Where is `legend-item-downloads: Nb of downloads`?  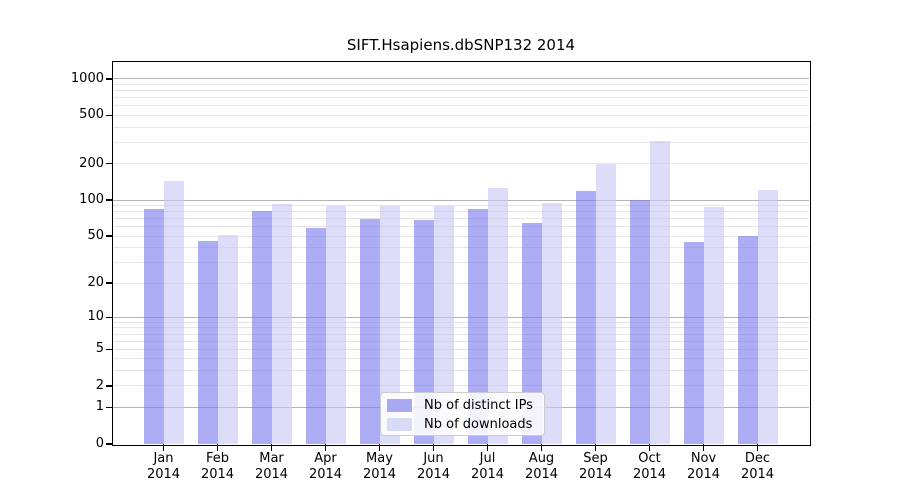 legend-item-downloads: Nb of downloads is located at coordinates (462, 424).